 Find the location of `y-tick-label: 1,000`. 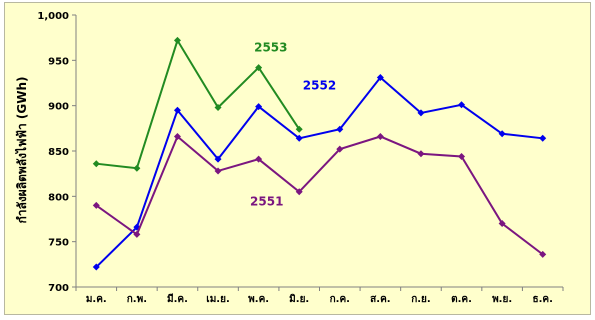

y-tick-label: 1,000 is located at coordinates (53, 16).